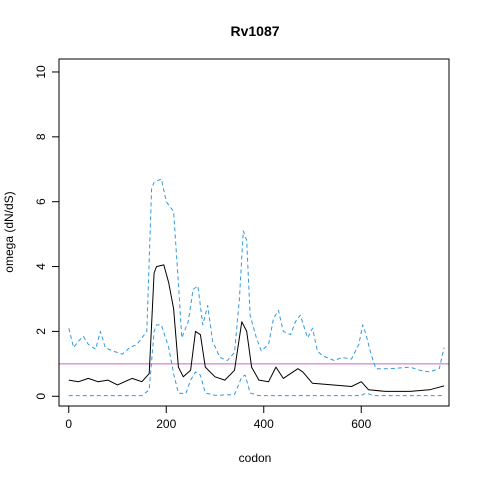 This screenshot has height=480, width=480. What do you see at coordinates (47, 232) in the screenshot?
I see `y-axis: 0 2 4 6 8 10` at bounding box center [47, 232].